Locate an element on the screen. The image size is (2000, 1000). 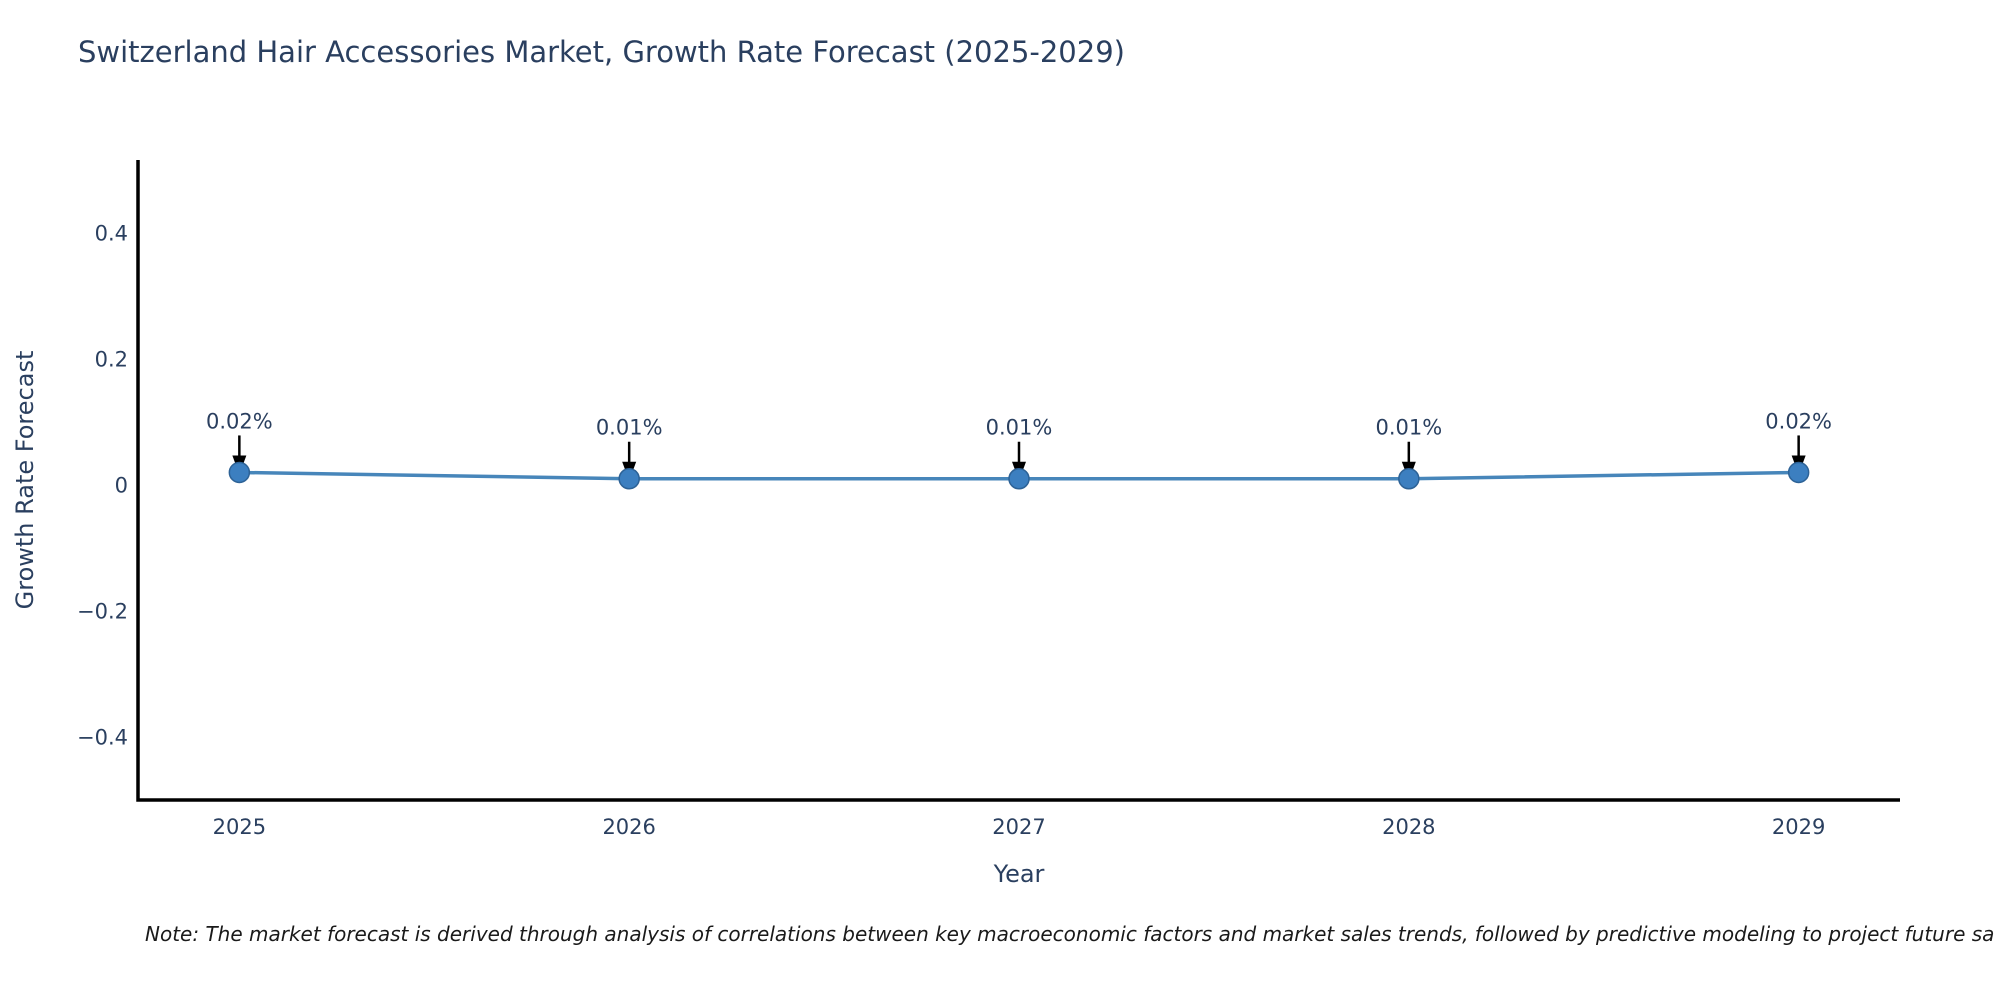
x-tick-label: 2025 is located at coordinates (239, 827).